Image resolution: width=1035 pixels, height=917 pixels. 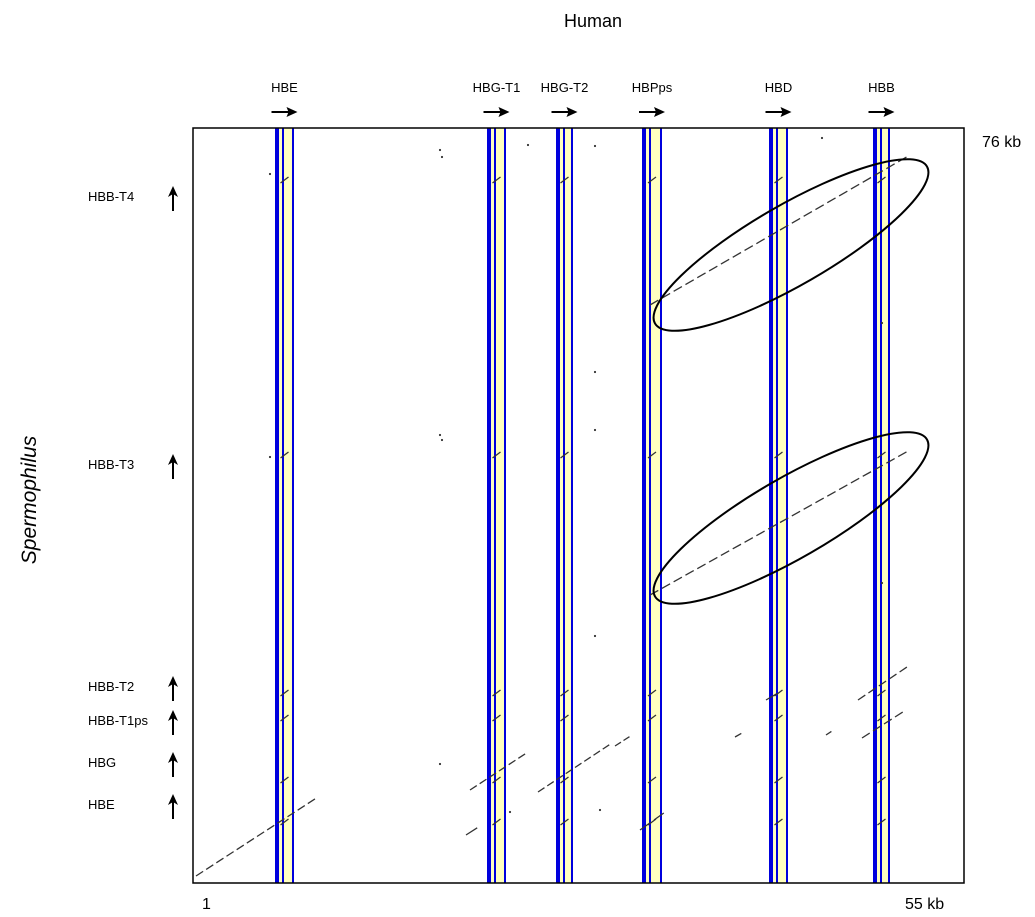 What do you see at coordinates (881, 87) in the screenshot?
I see `x-gene-label: HBB` at bounding box center [881, 87].